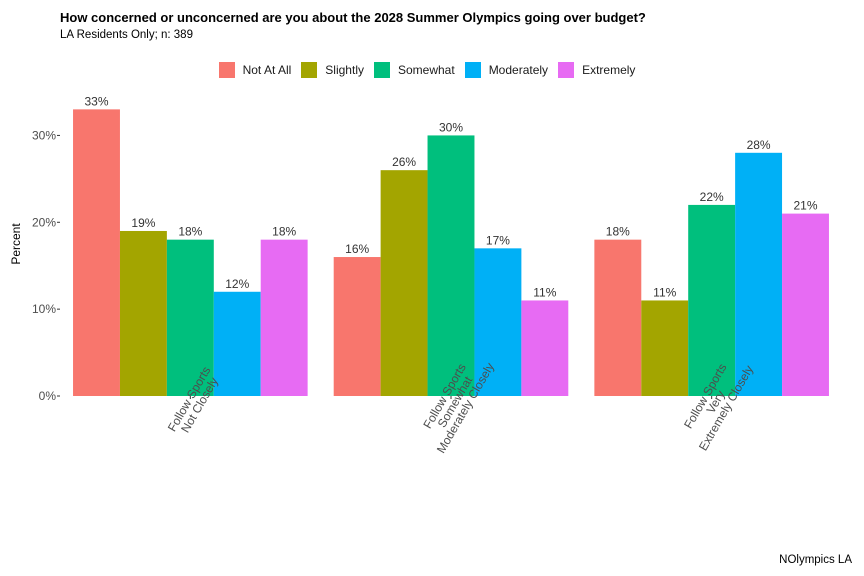 The image size is (864, 576). Describe the element at coordinates (357, 249) in the screenshot. I see `bar-value-label: 16%` at that location.